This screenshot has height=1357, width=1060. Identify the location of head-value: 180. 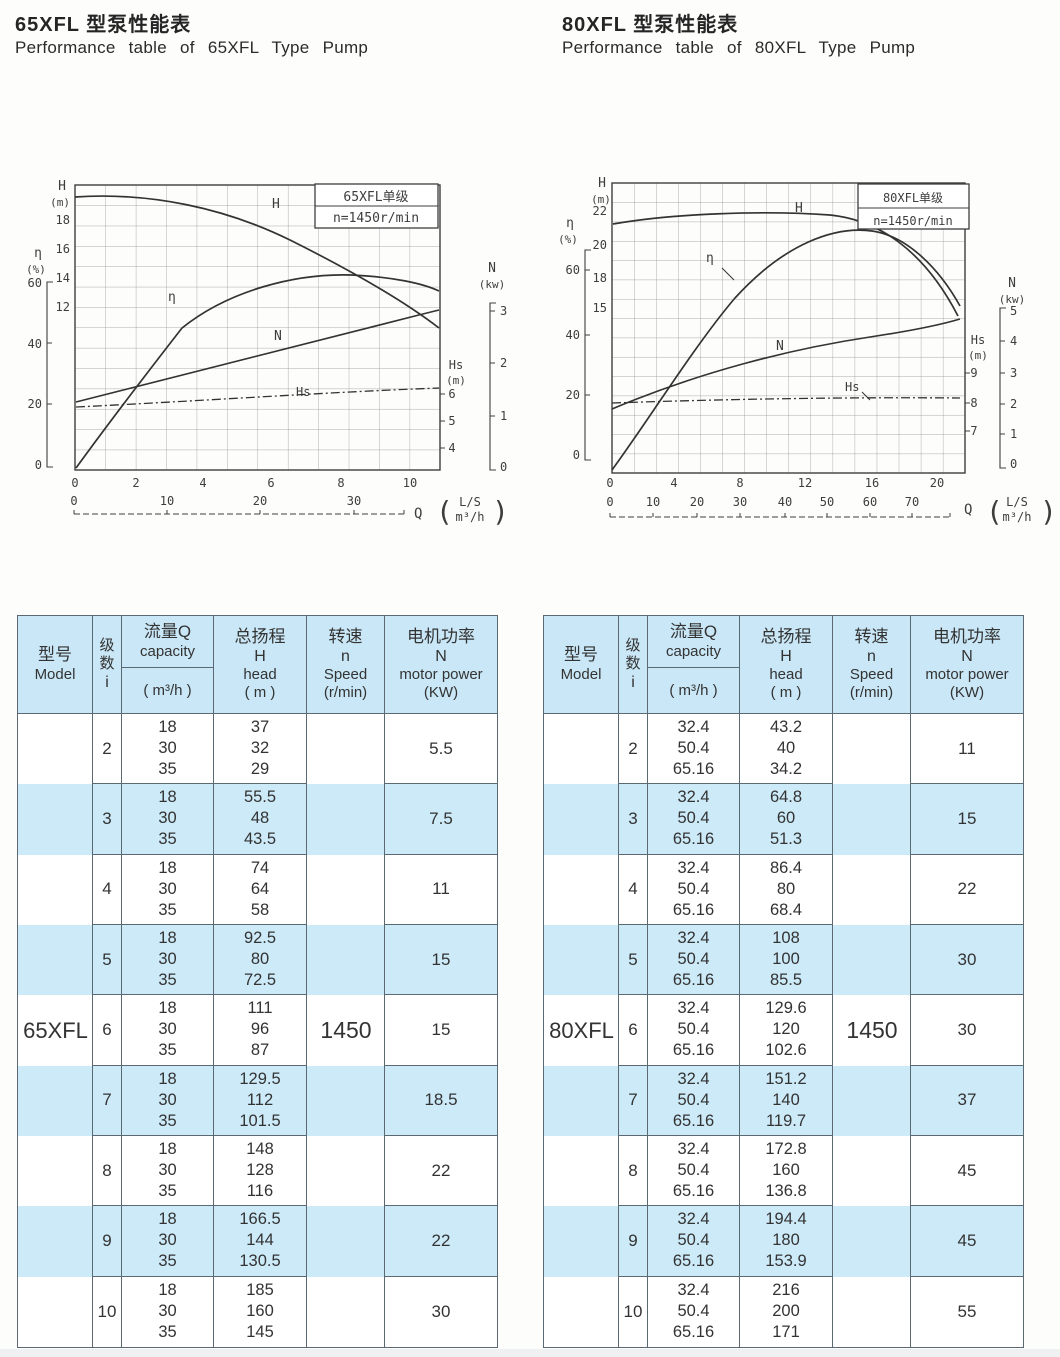
(786, 1240).